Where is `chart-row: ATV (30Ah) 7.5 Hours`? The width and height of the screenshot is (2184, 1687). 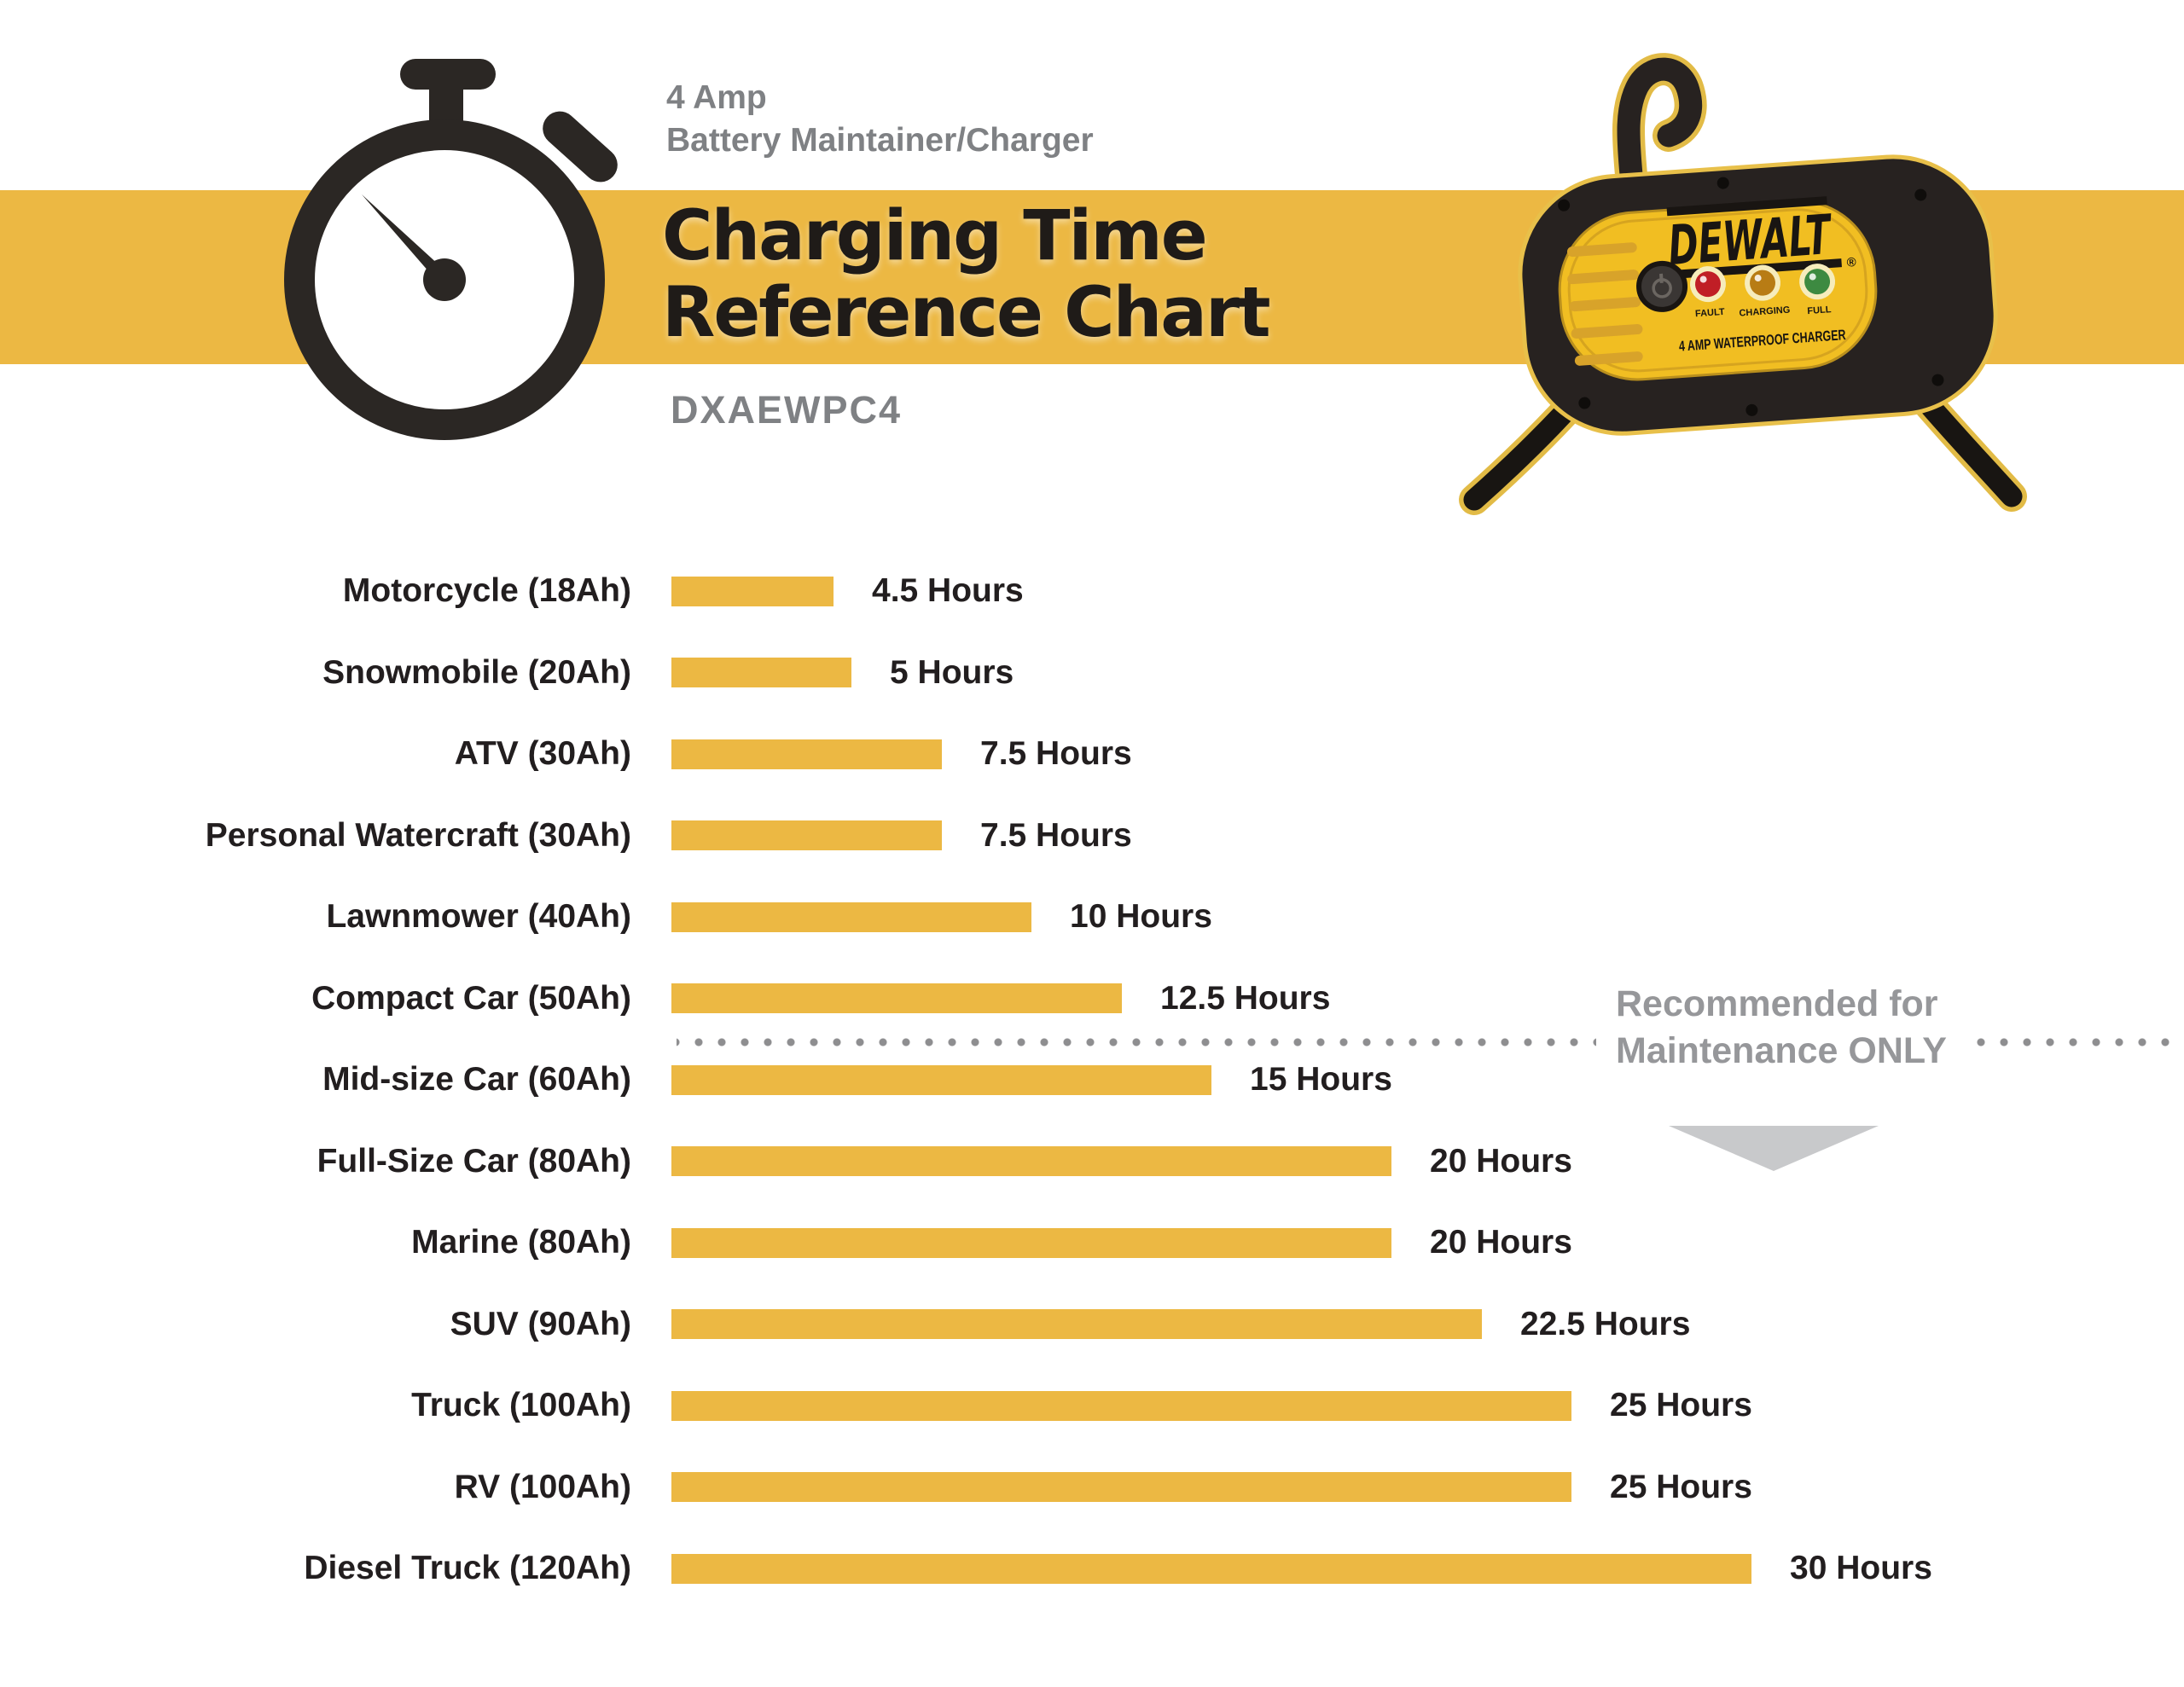 chart-row: ATV (30Ah) 7.5 Hours is located at coordinates (1092, 754).